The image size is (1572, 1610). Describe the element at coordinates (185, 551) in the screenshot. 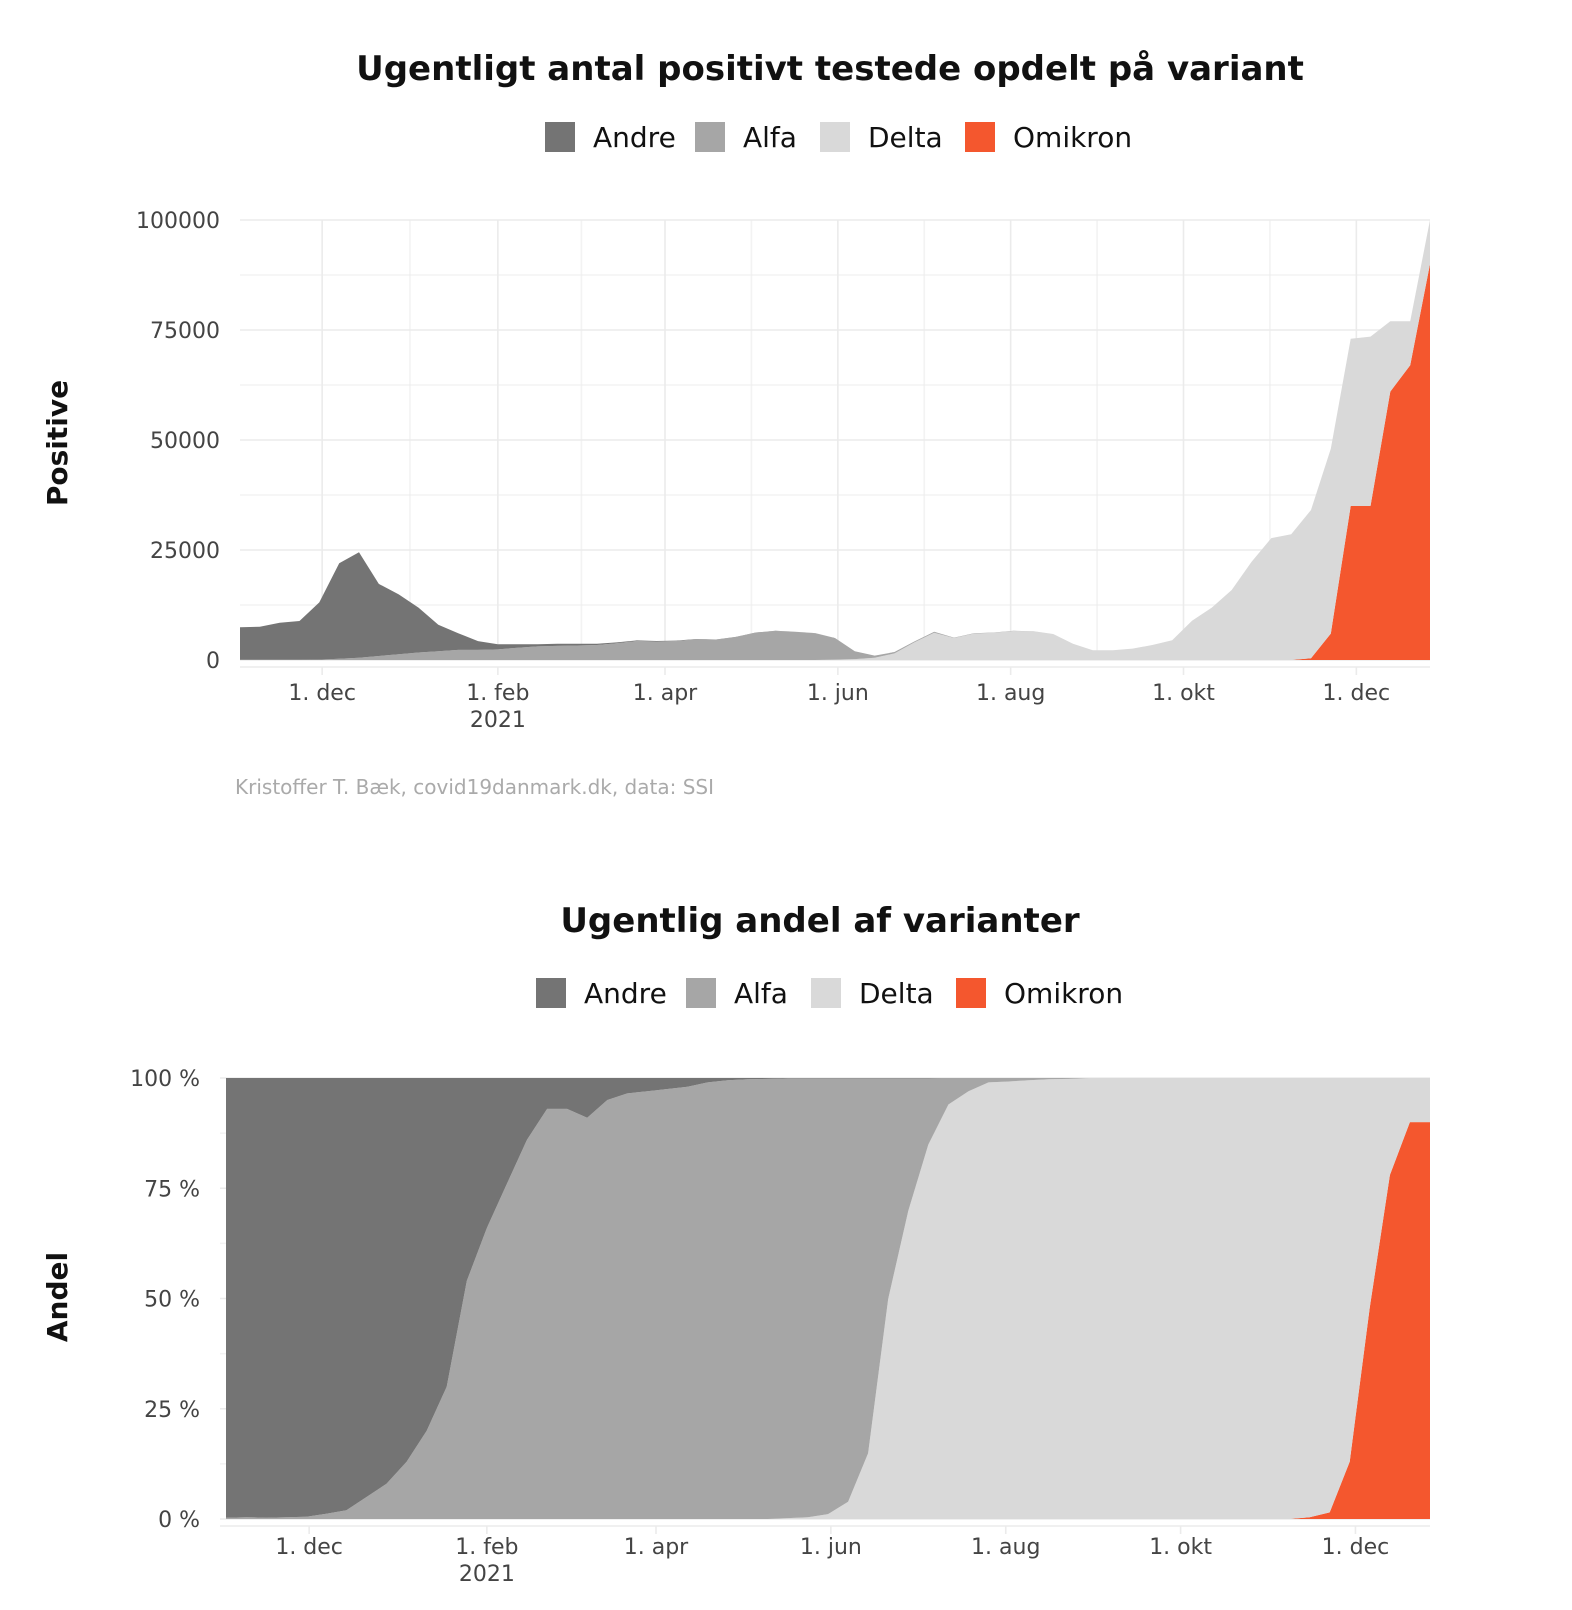

I see `y-tick-label: 25000` at that location.